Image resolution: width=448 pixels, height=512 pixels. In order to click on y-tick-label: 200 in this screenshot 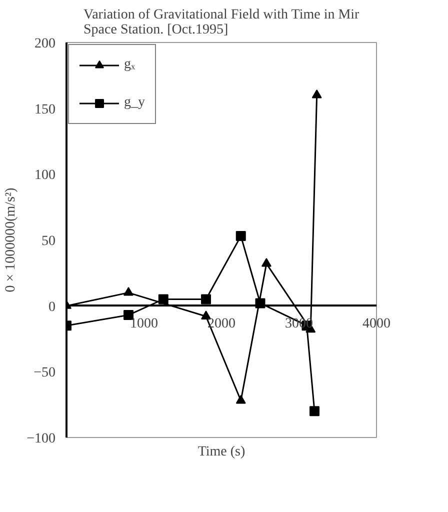, I will do `click(45, 44)`.